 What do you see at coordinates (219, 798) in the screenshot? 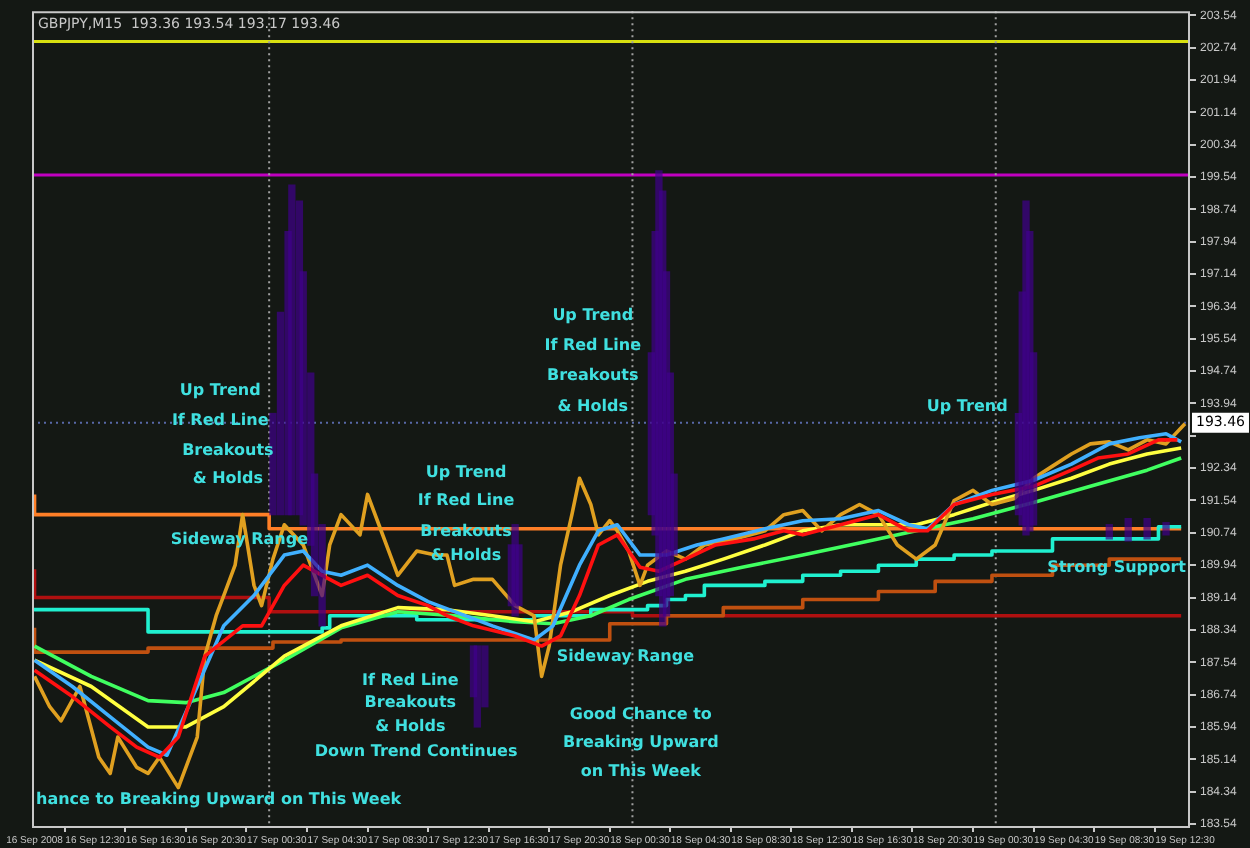
I see `annotation: hance to Breaking Upward on This Week` at bounding box center [219, 798].